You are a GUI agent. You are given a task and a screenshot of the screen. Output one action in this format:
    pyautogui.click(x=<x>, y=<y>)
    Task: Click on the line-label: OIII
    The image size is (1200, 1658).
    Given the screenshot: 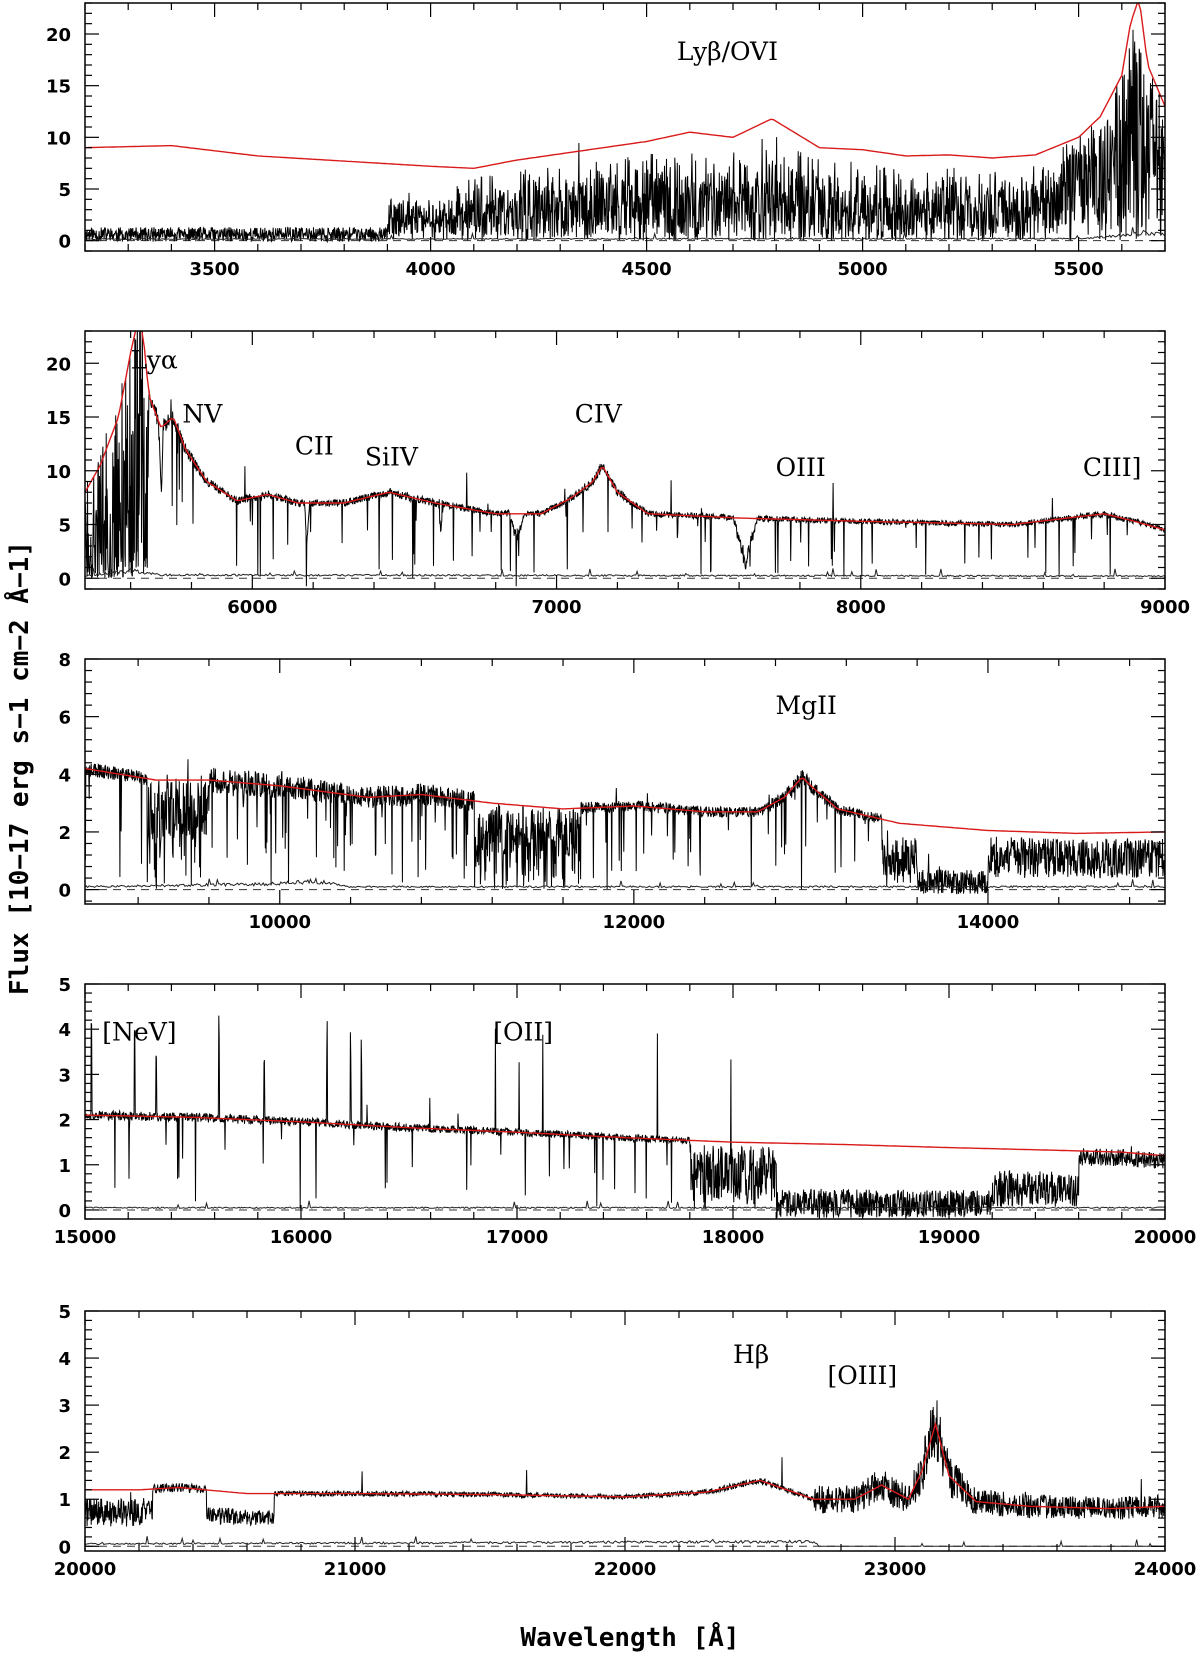 What is the action you would take?
    pyautogui.click(x=801, y=467)
    